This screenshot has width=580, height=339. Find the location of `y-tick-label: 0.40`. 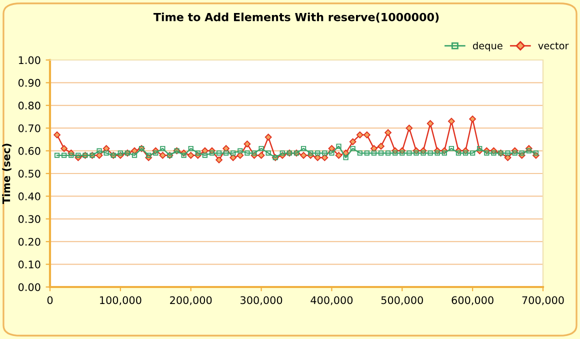

y-tick-label: 0.40 is located at coordinates (29, 196).